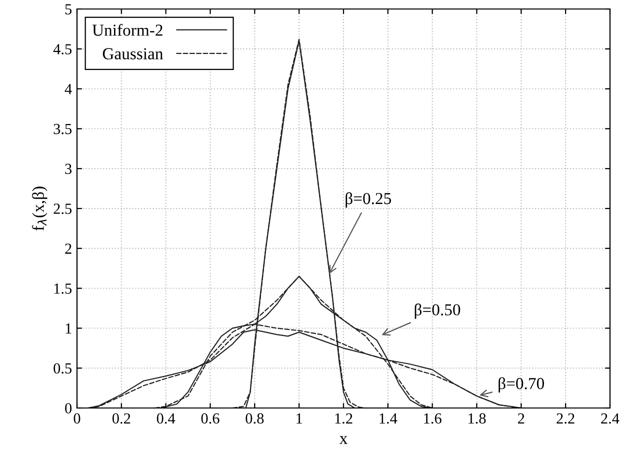  I want to click on annotation: β=0.70, so click(521, 385).